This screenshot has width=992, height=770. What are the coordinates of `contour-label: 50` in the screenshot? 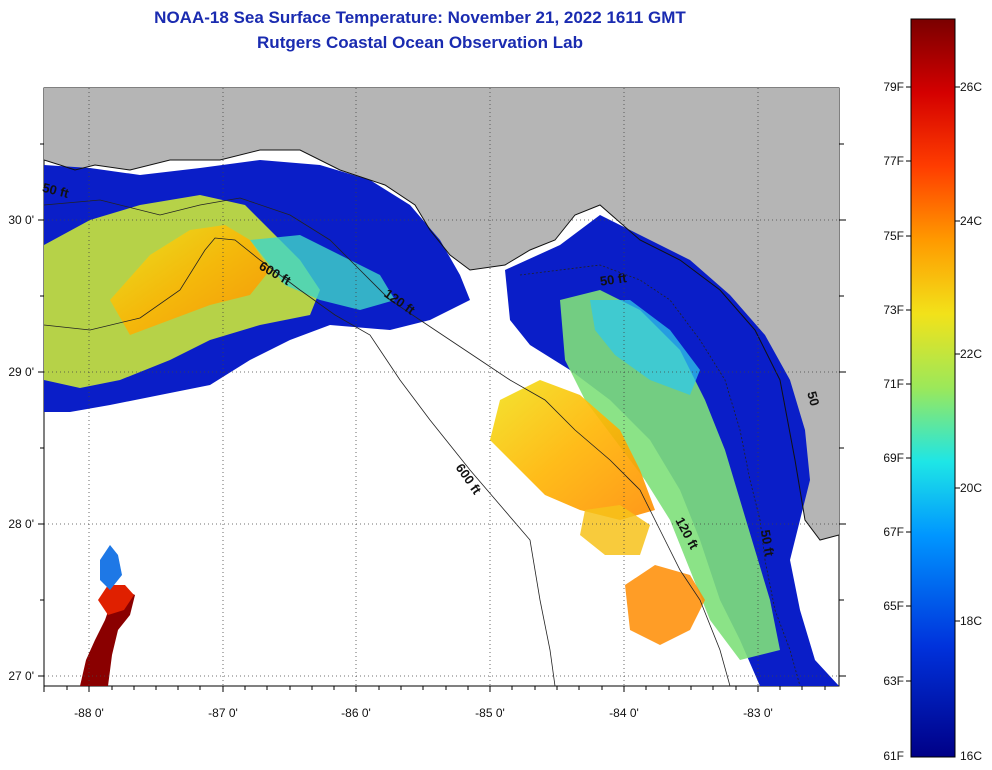 It's located at (813, 399).